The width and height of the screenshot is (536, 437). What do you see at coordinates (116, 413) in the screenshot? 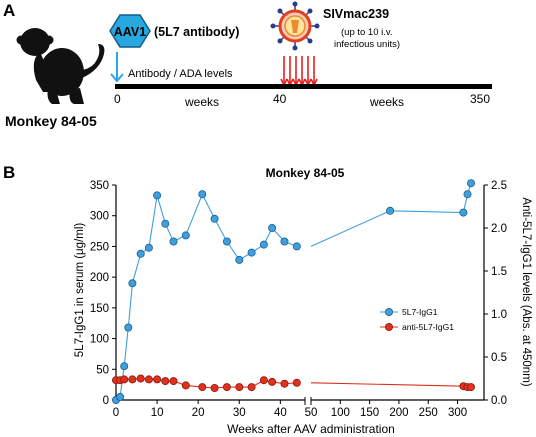
I see `x-axis-tick-label: 0` at bounding box center [116, 413].